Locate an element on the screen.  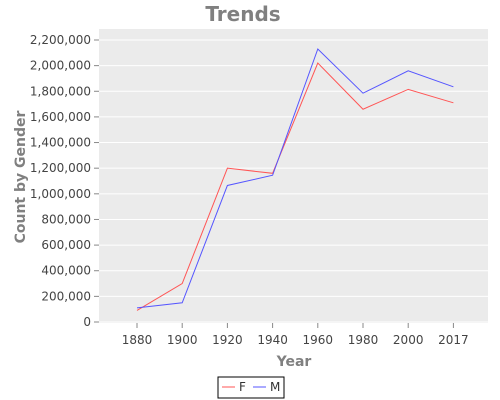
y-tick-label: 600,000 is located at coordinates (66, 245).